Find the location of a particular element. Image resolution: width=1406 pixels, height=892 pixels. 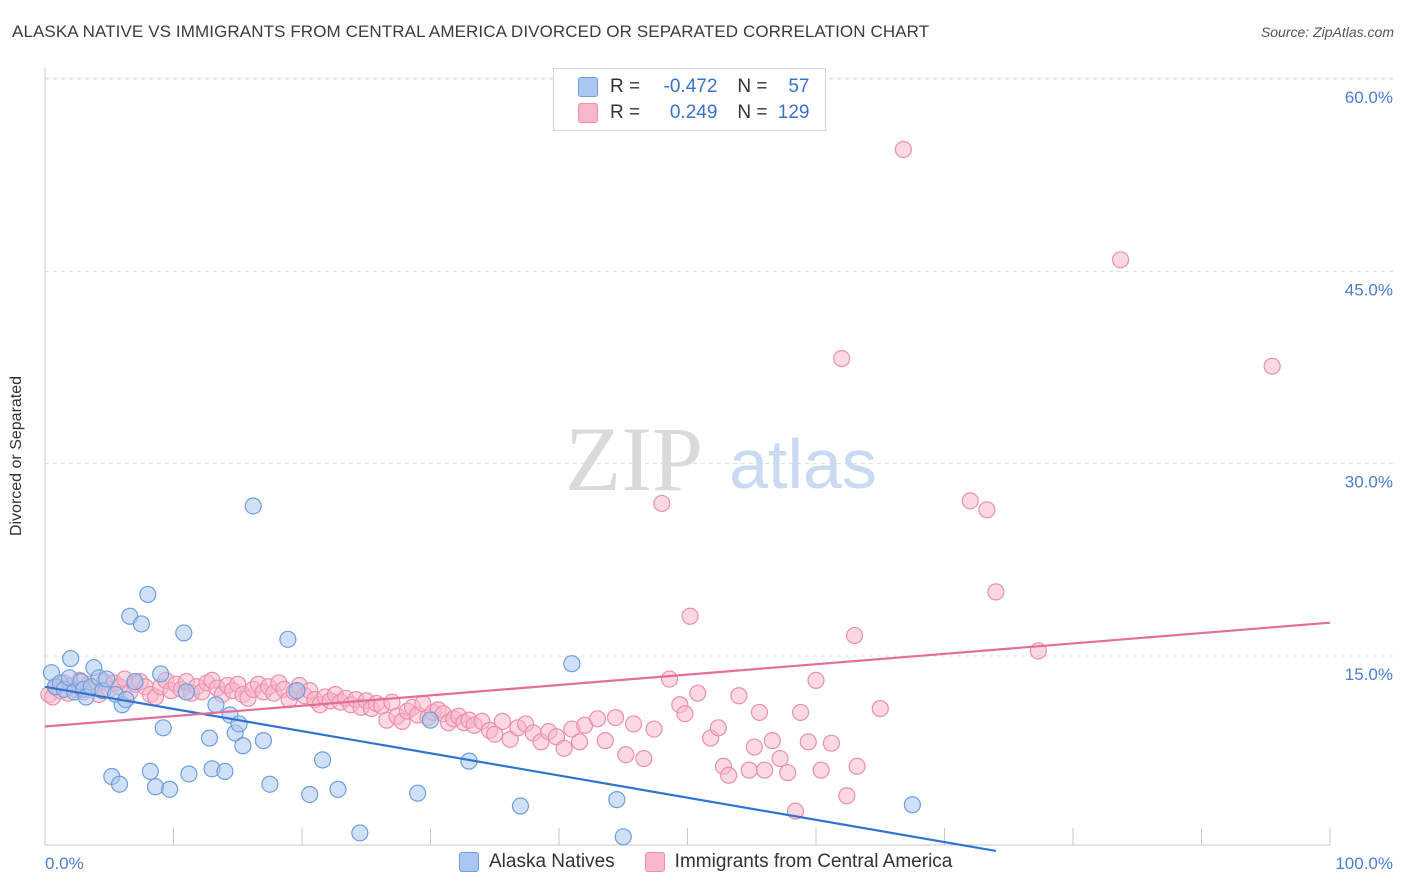

stats-legend: R = -0.472 N = 57 R = 0.249 N = 129 is located at coordinates (689, 99).